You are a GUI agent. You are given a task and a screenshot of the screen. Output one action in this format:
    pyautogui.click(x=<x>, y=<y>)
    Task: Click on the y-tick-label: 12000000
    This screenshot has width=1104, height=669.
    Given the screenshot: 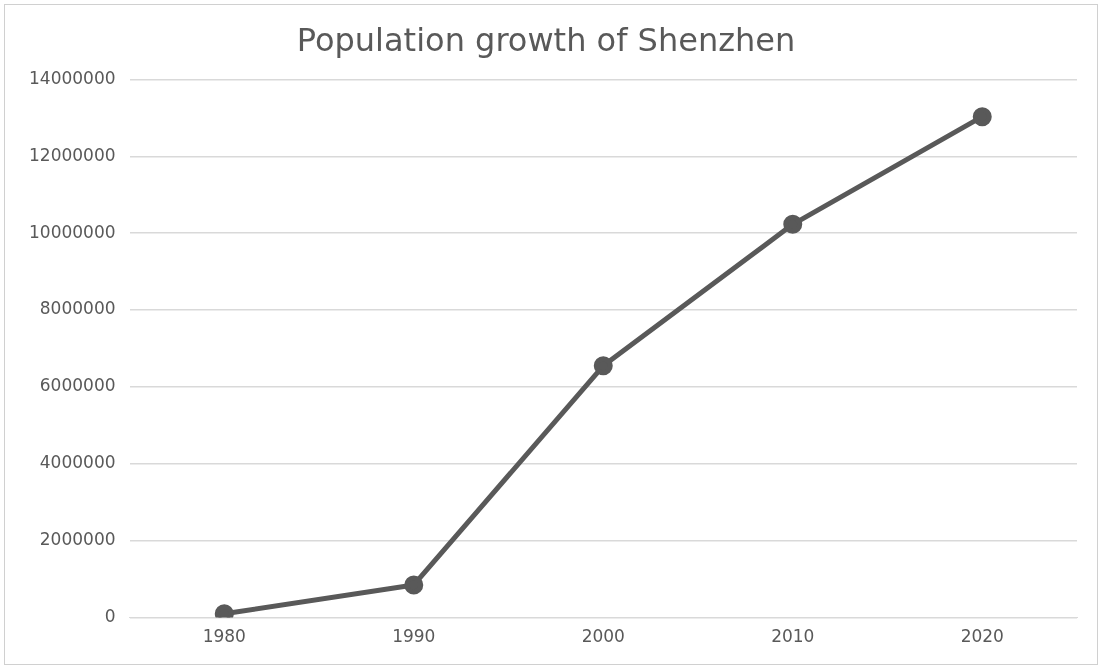 What is the action you would take?
    pyautogui.click(x=72, y=154)
    